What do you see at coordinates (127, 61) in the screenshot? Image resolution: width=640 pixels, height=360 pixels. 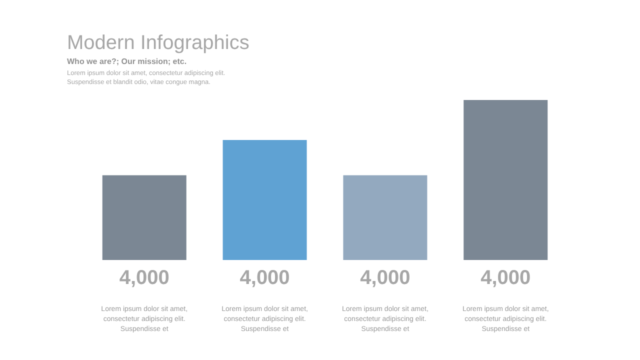 I see `chart-subtitle: Who we are?; Our mission; etc.` at bounding box center [127, 61].